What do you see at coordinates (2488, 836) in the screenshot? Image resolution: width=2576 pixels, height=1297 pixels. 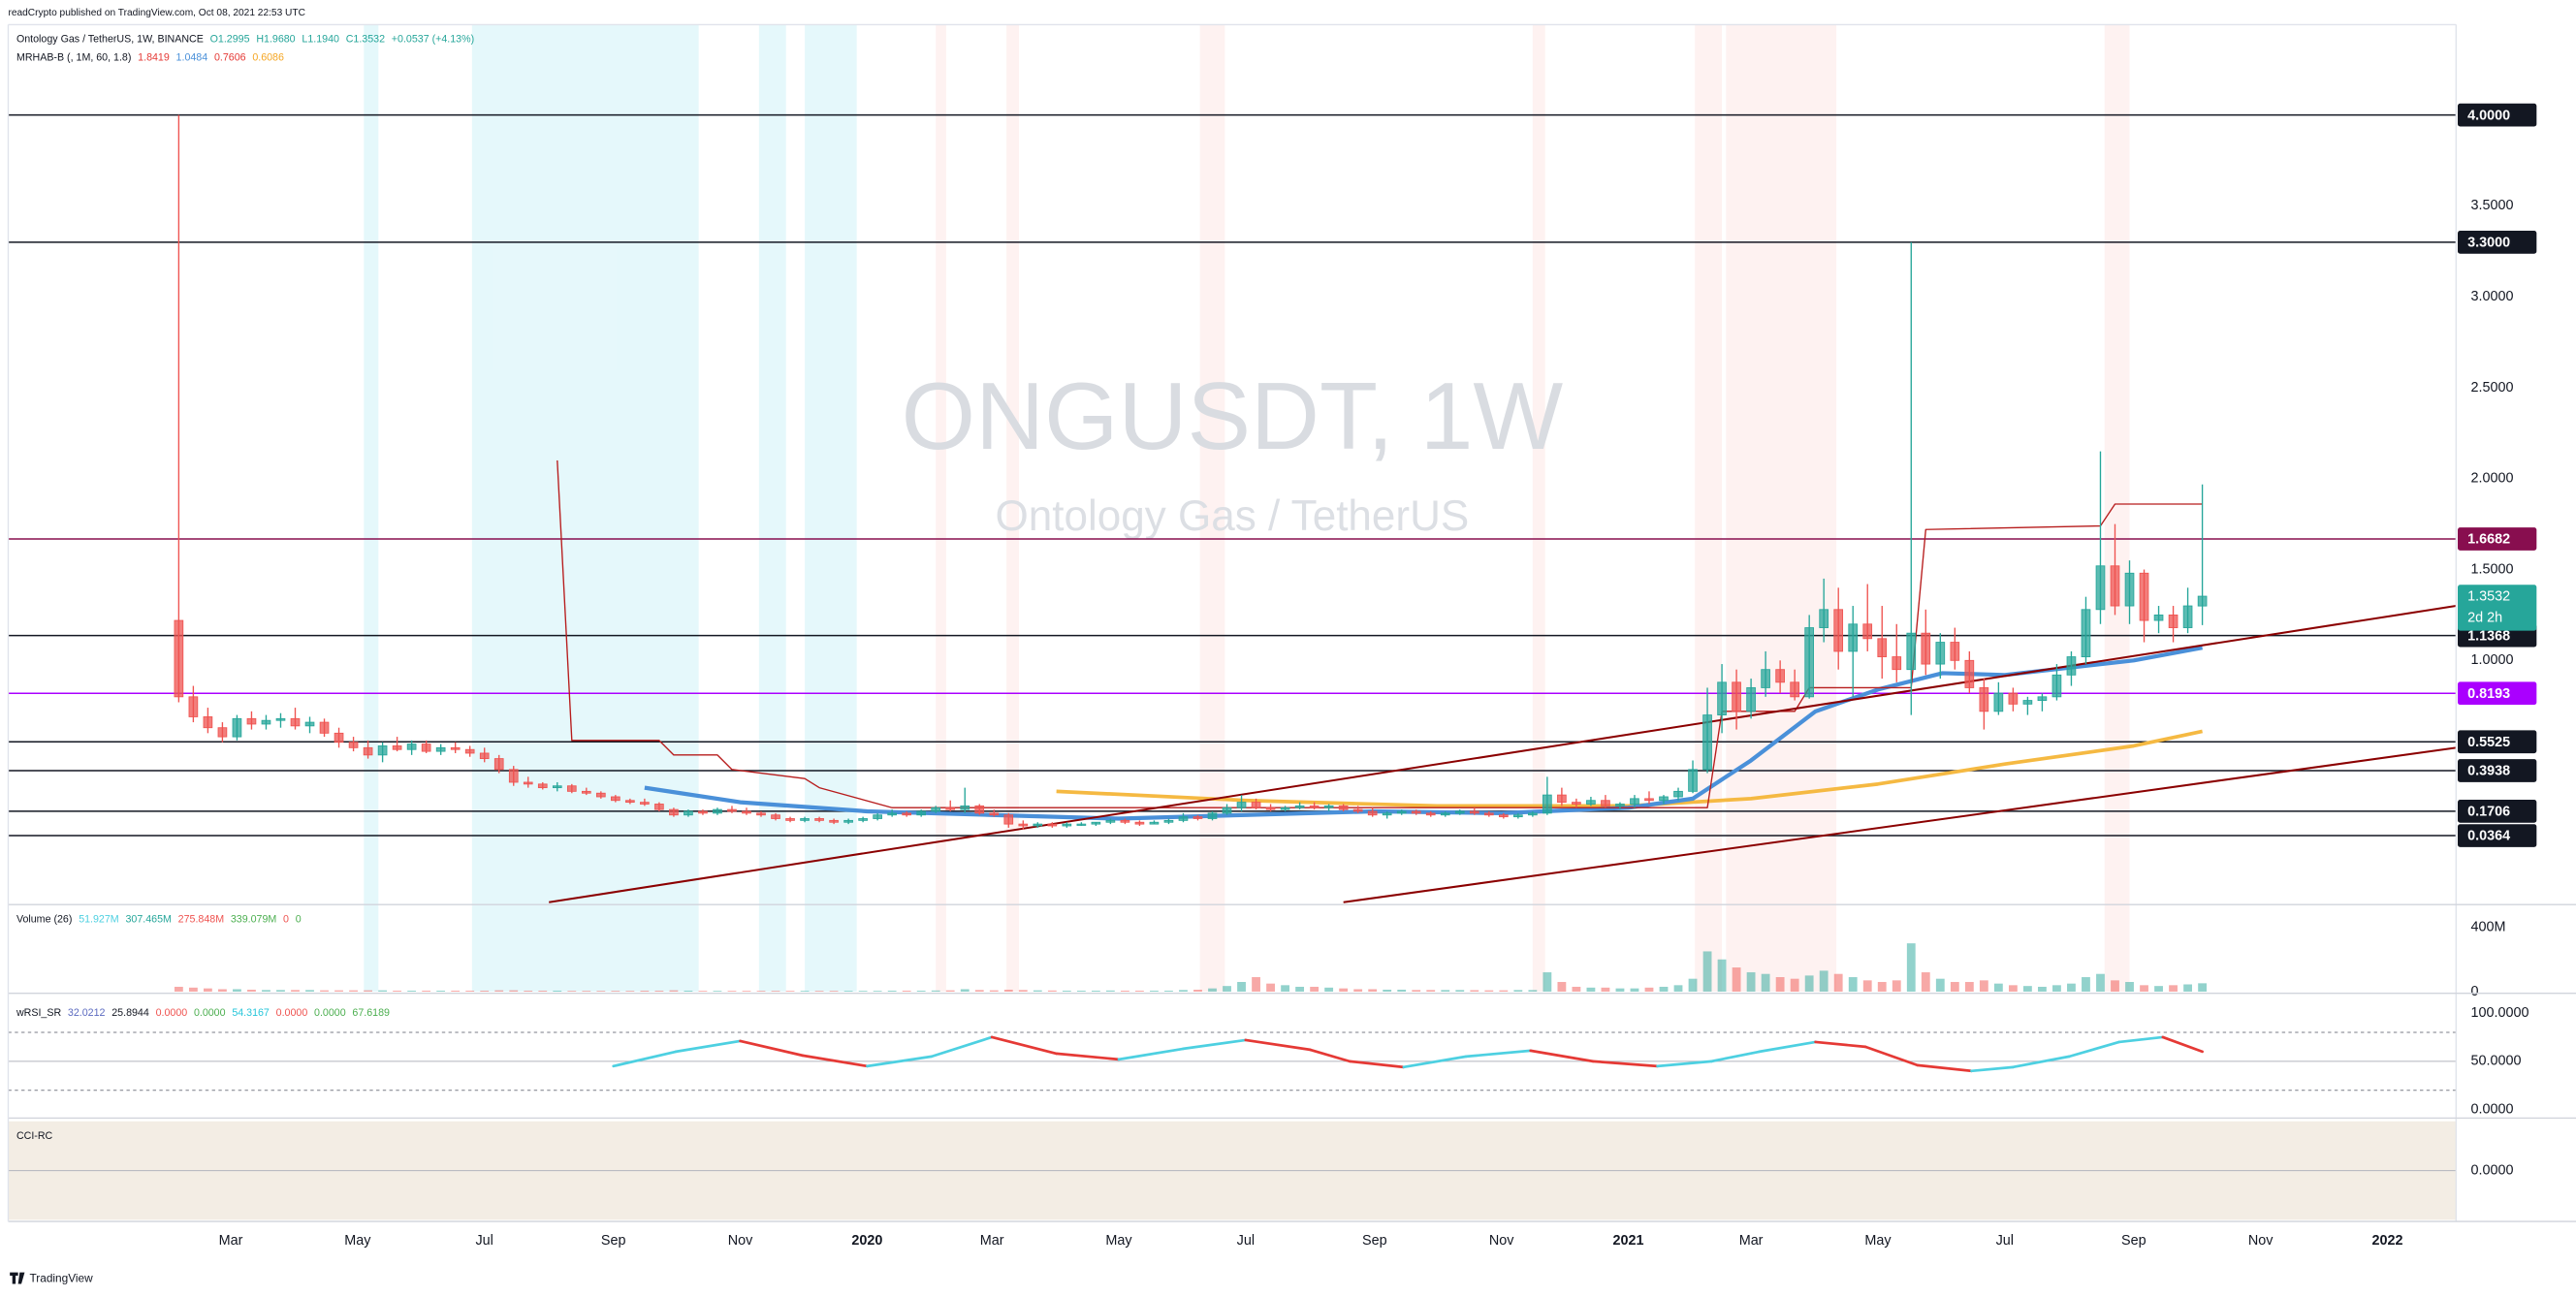 I see `price-level-label: 0.0364` at bounding box center [2488, 836].